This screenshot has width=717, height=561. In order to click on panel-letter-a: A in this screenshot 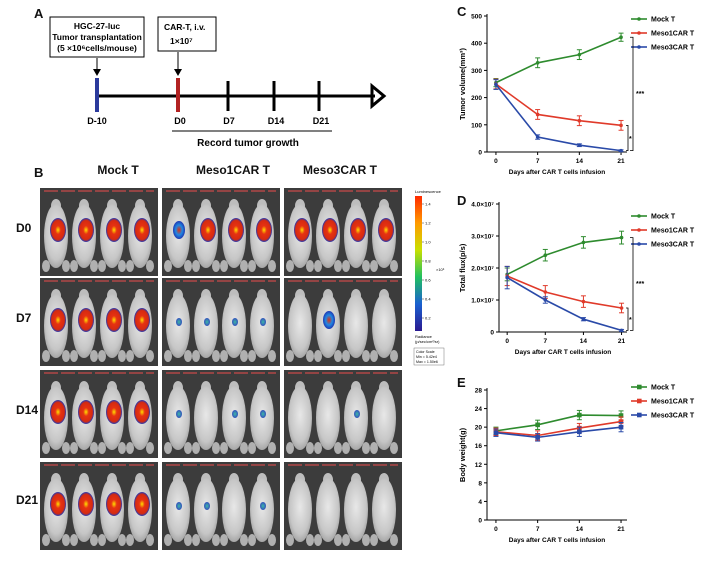, I will do `click(39, 13)`.